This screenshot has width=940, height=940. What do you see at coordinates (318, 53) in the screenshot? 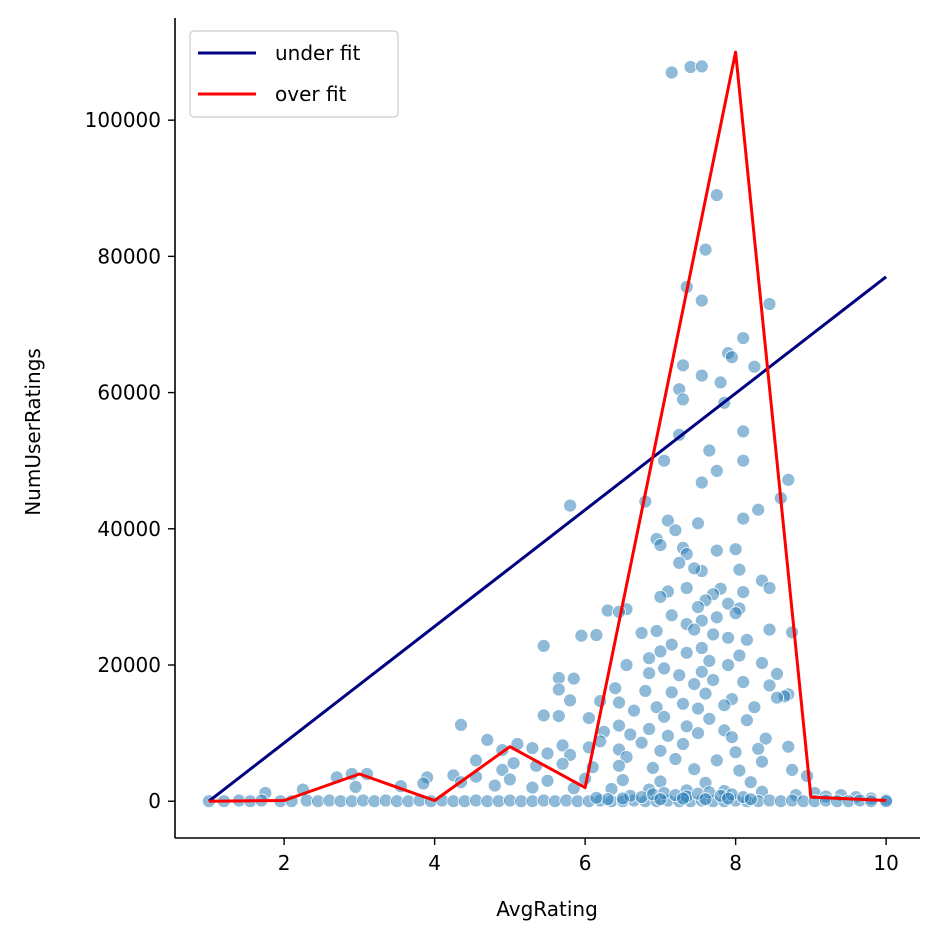
I see `legend-label-under-fit: under fit` at bounding box center [318, 53].